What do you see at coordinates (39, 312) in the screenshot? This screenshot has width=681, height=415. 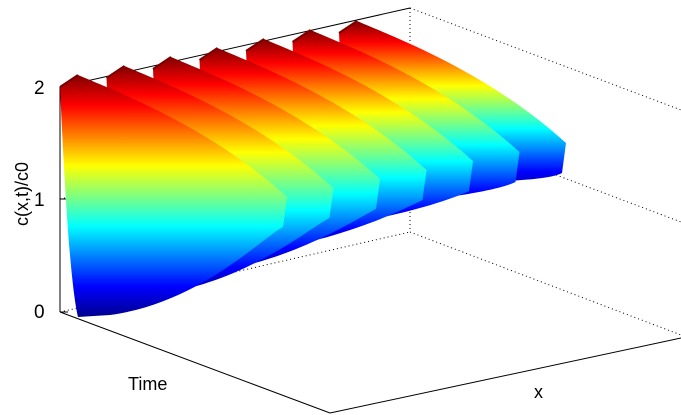 I see `z-tick-label-0: 0` at bounding box center [39, 312].